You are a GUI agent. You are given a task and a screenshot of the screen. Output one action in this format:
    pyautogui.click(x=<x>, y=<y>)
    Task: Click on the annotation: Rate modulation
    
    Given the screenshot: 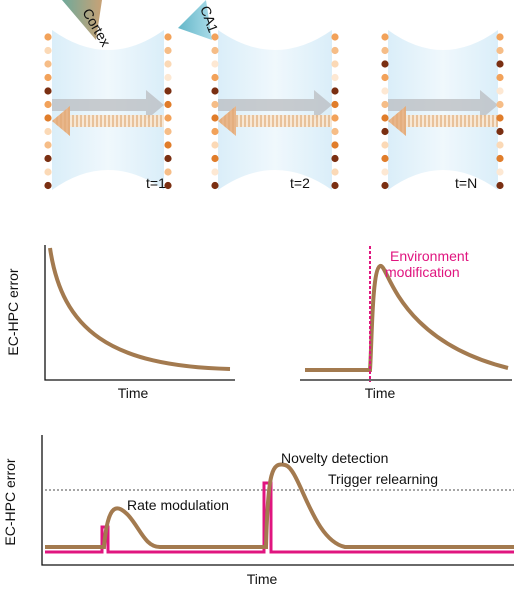 What is the action you would take?
    pyautogui.click(x=178, y=505)
    